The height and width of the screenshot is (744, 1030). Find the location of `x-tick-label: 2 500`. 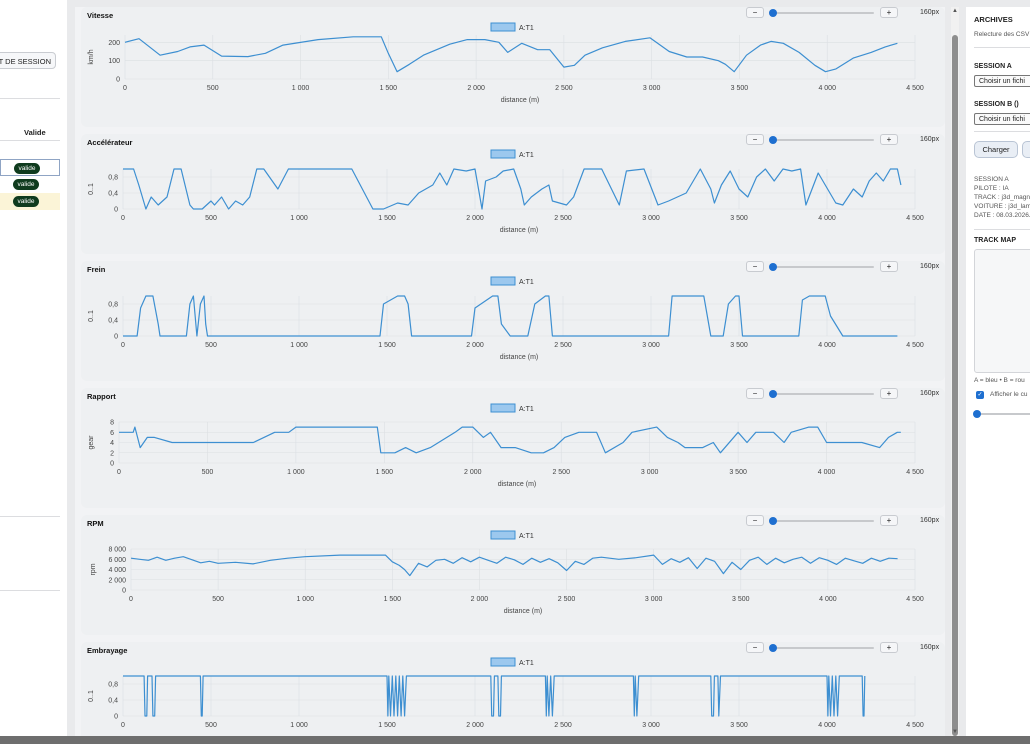

x-tick-label: 2 500 is located at coordinates (563, 218).